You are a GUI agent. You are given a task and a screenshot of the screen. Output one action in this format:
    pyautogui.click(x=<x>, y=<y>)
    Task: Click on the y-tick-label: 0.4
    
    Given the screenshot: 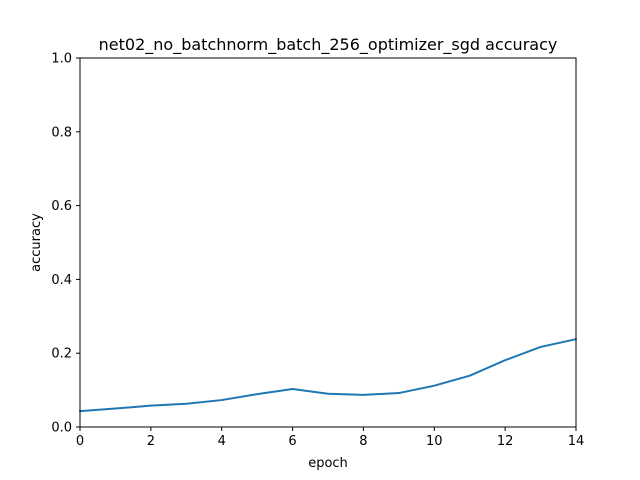 What is the action you would take?
    pyautogui.click(x=61, y=280)
    